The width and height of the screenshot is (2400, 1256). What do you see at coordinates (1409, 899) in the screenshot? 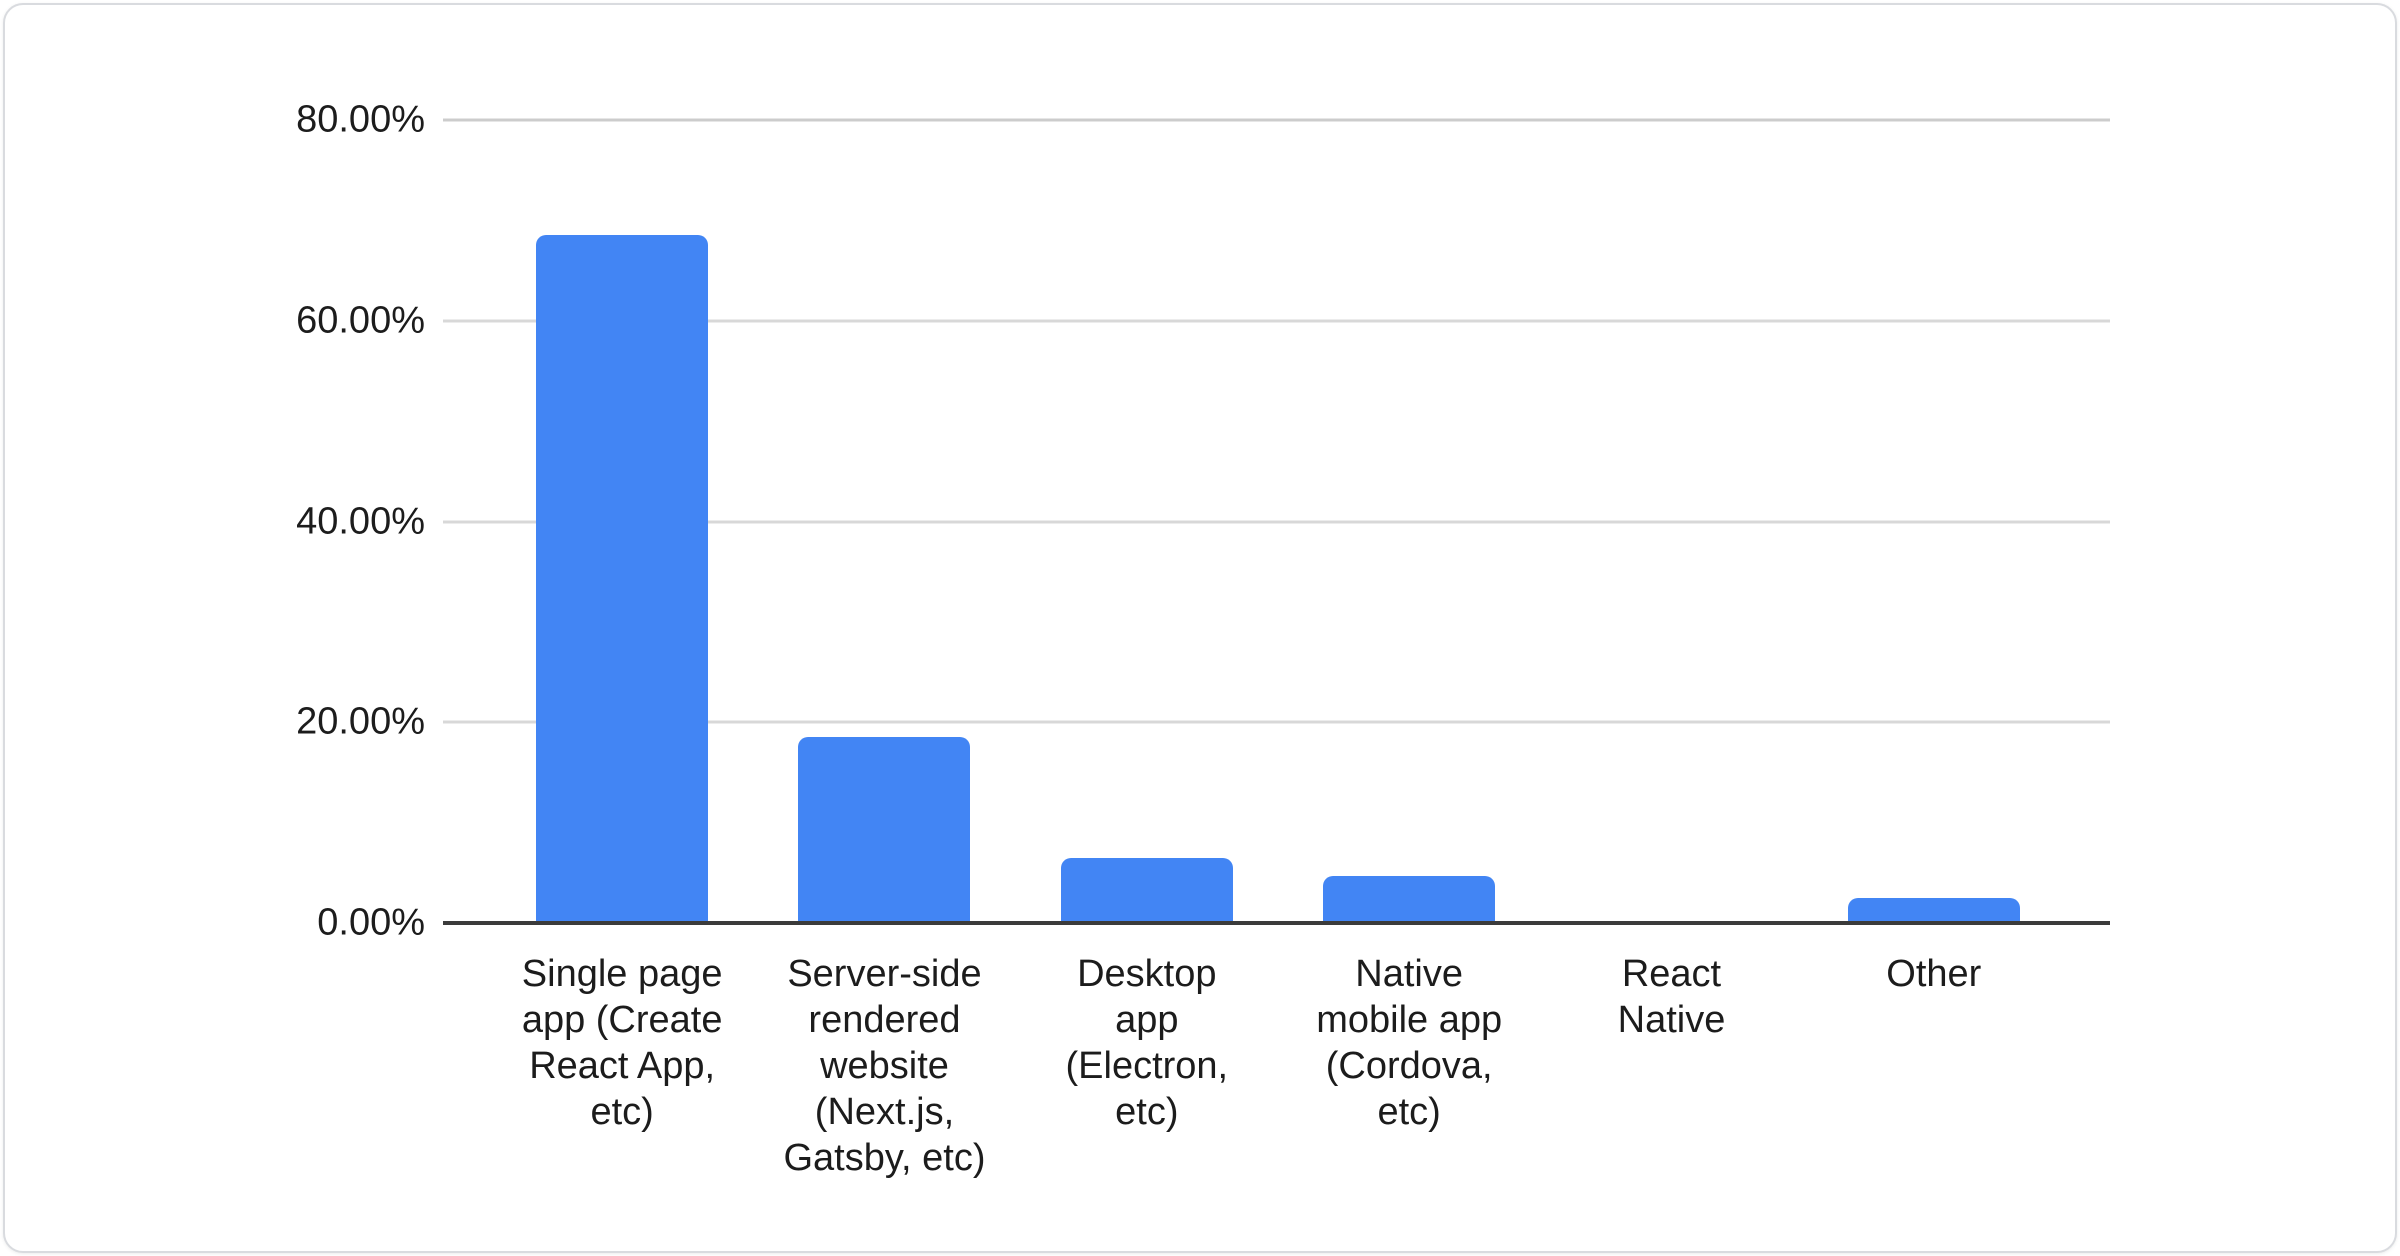
I see `bar-native-mobile-app-cordova-etc` at bounding box center [1409, 899].